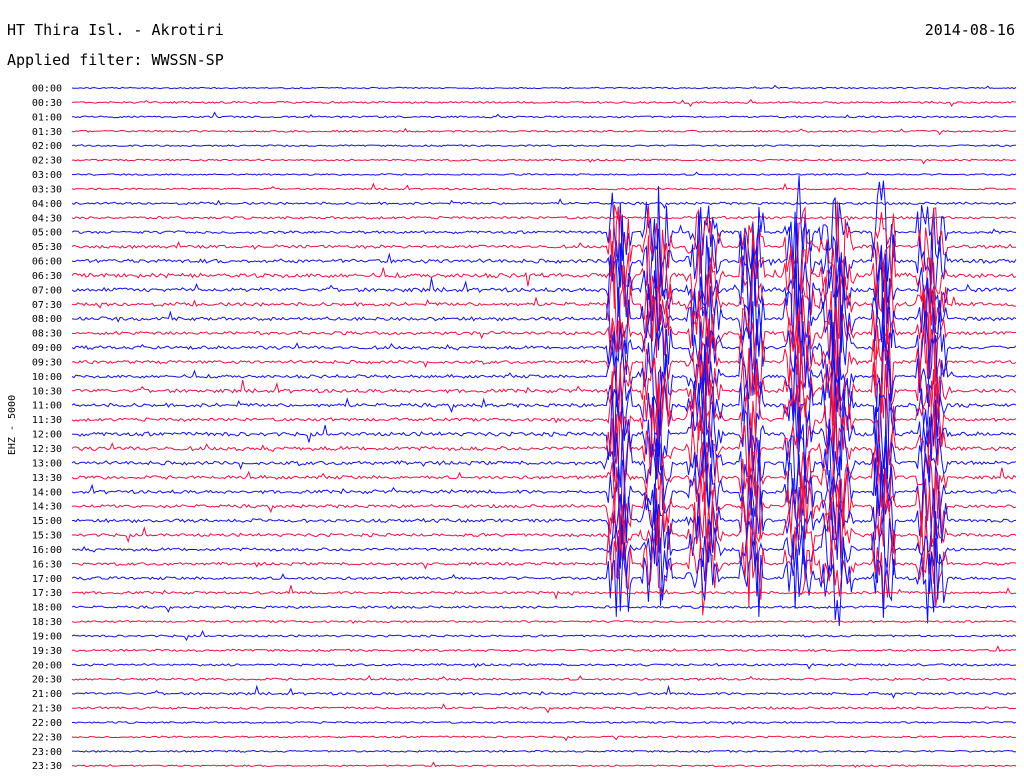 Image resolution: width=1024 pixels, height=780 pixels. Describe the element at coordinates (47, 146) in the screenshot. I see `row-time-label: 02:00` at that location.